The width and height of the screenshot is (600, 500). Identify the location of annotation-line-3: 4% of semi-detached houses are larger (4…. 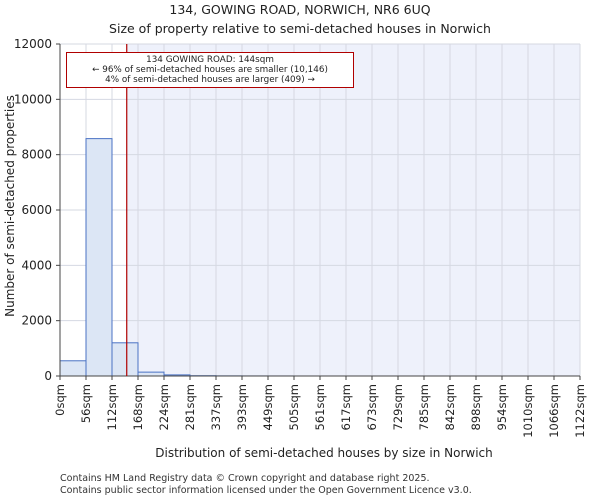
(210, 80).